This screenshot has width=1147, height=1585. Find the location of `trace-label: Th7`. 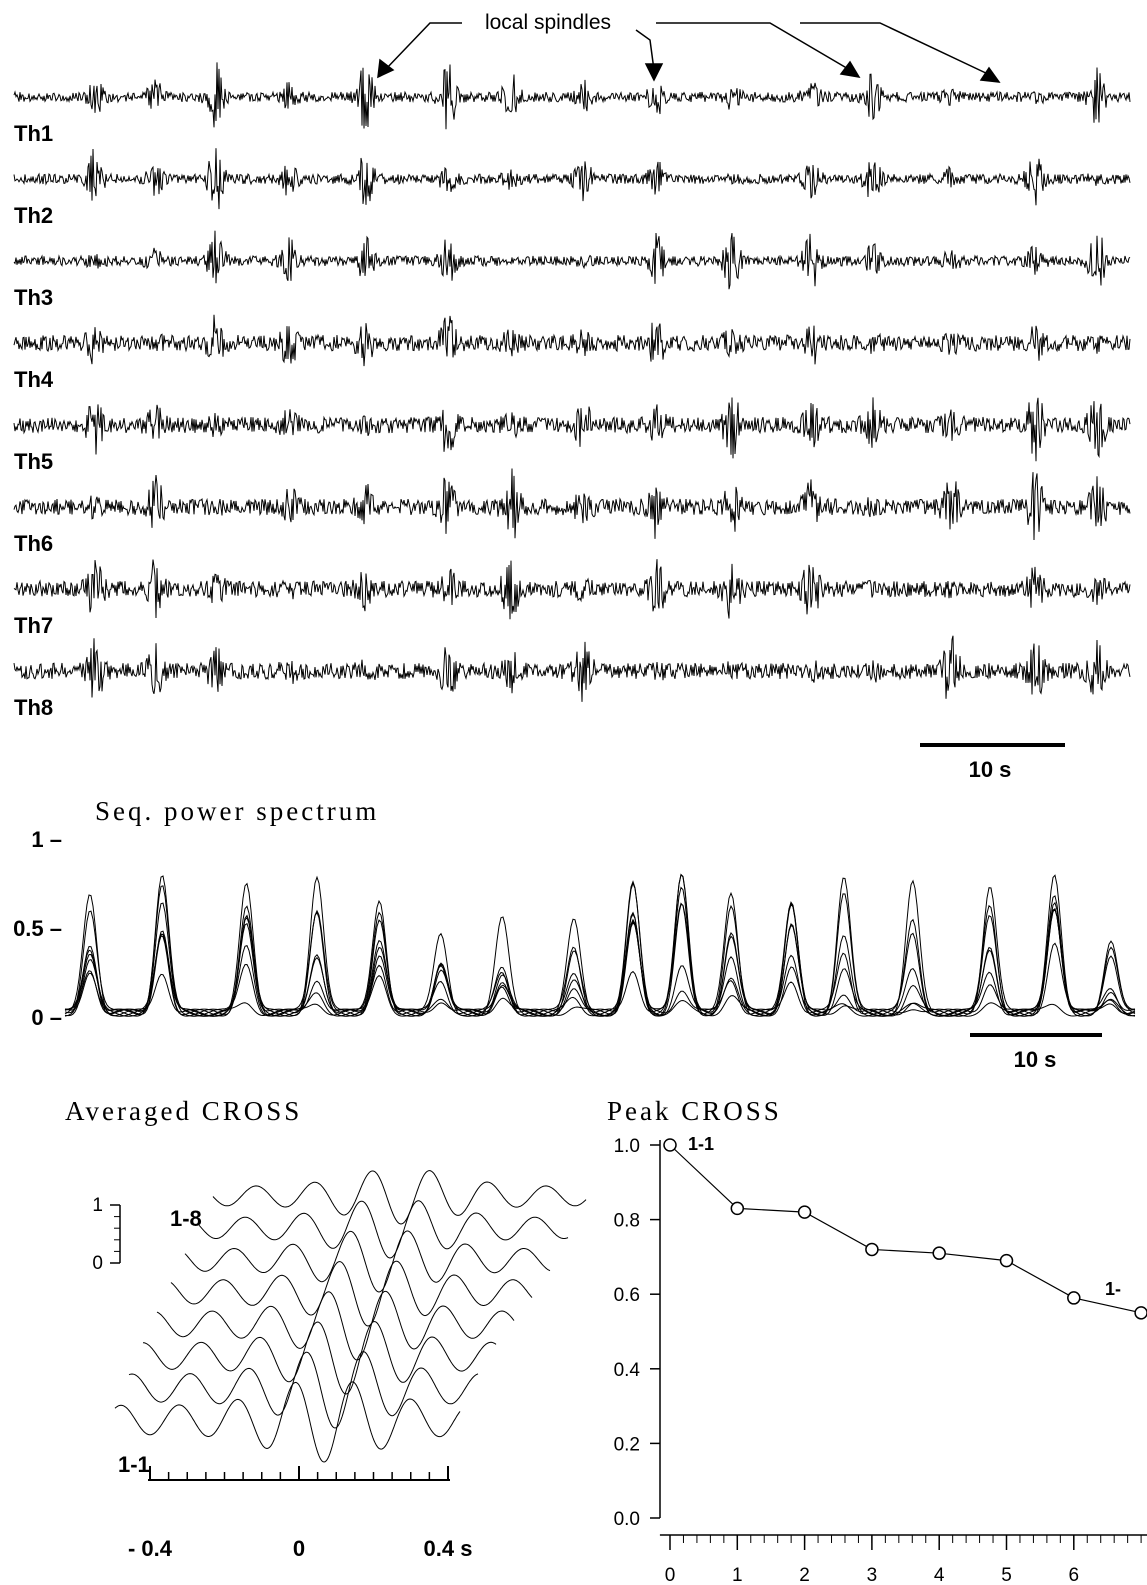

trace-label: Th7 is located at coordinates (33, 625).